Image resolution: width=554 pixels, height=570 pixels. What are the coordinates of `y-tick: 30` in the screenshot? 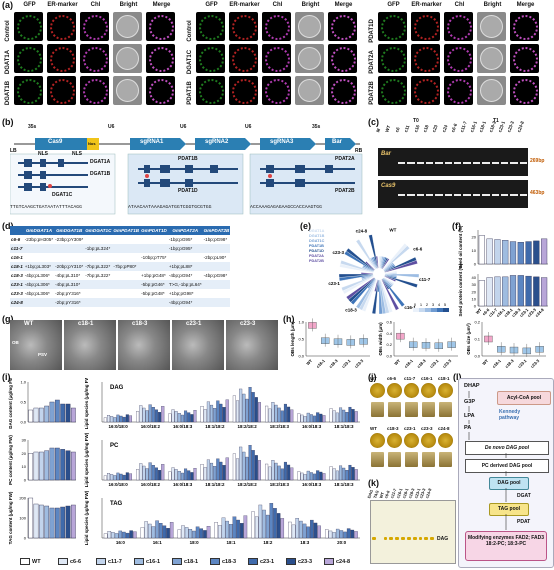 It's located at (24, 440).